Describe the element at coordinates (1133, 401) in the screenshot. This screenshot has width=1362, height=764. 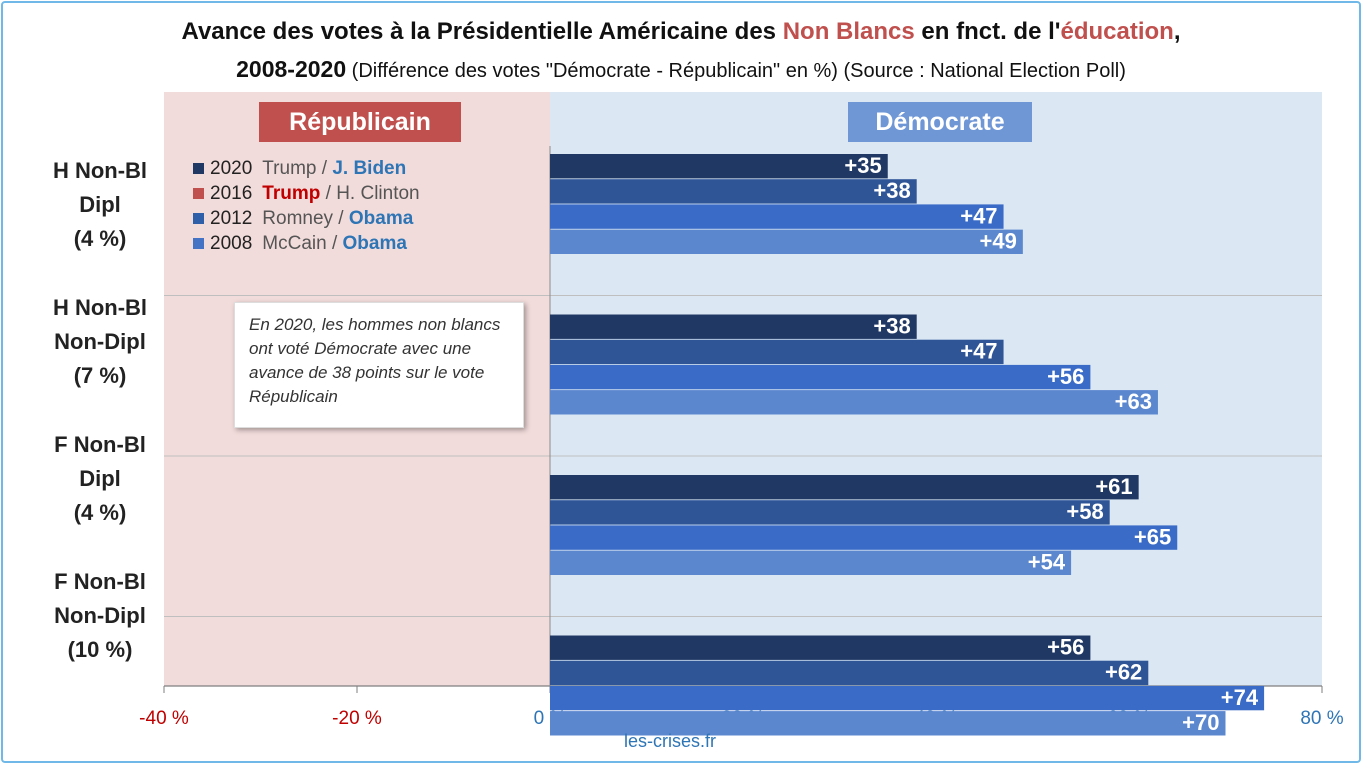
I see `bar-value-label: +63` at that location.